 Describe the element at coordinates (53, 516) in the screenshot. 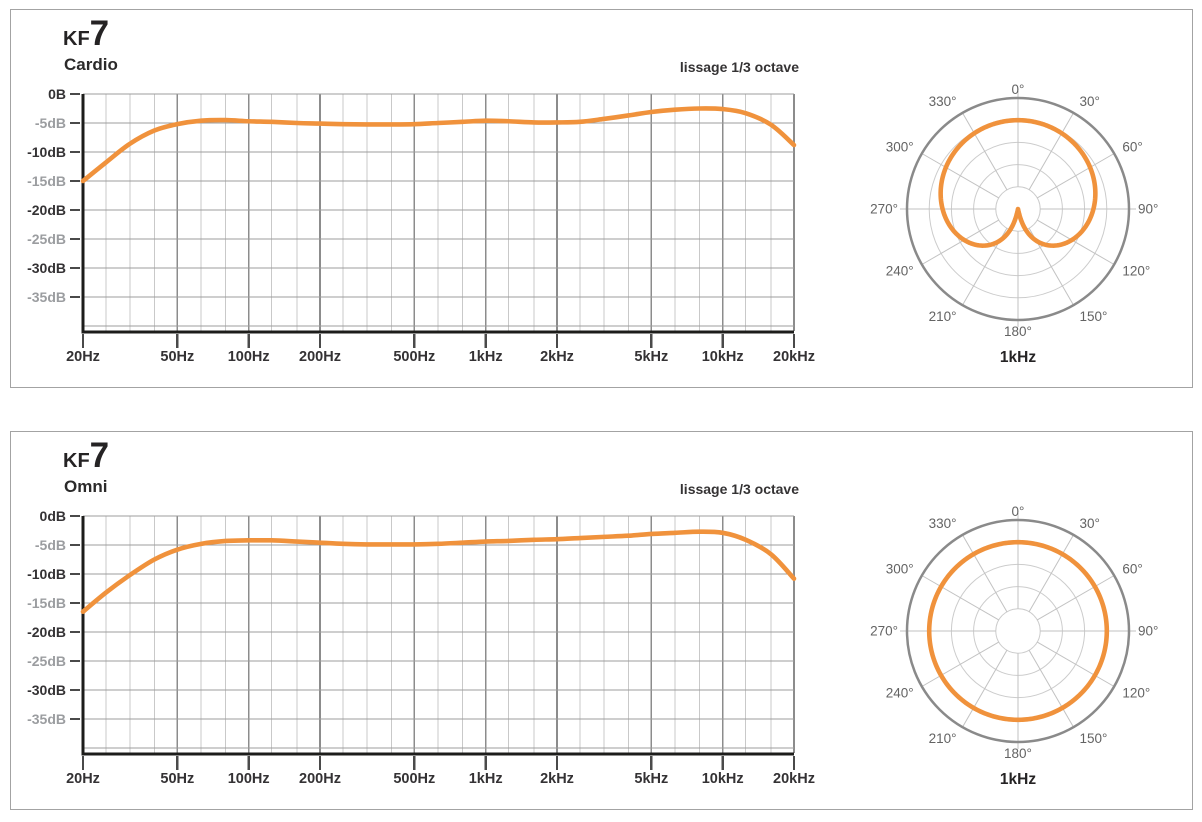

I see `svg-text: 0dB` at that location.